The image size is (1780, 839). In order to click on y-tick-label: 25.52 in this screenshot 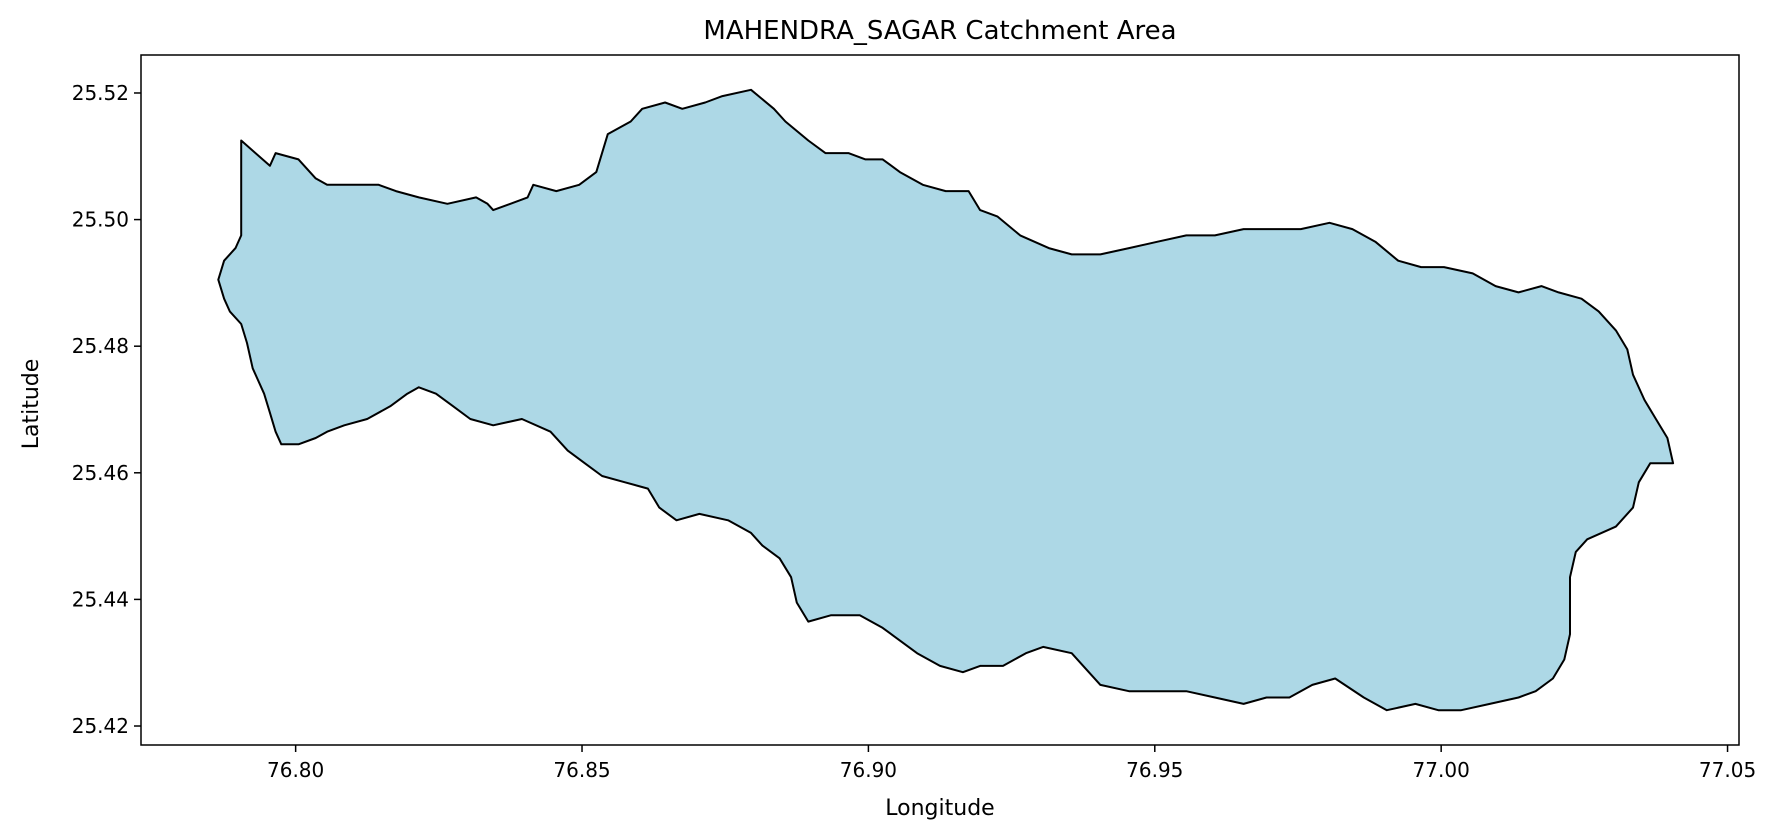, I will do `click(100, 93)`.